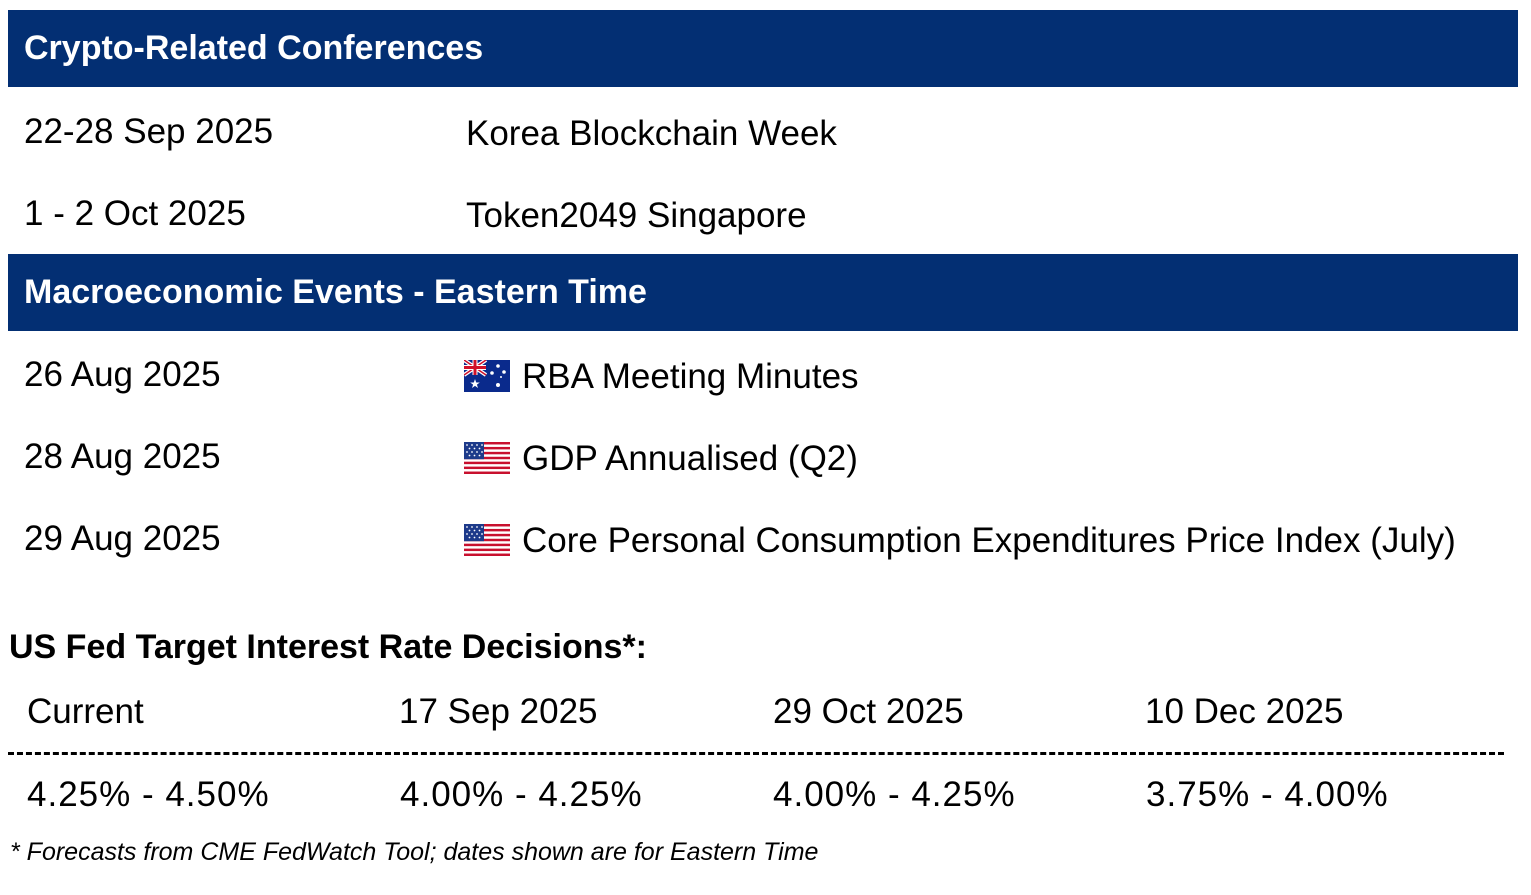 The width and height of the screenshot is (1531, 895). I want to click on macro-header: Macroeconomic Events - Eastern Time, so click(763, 292).